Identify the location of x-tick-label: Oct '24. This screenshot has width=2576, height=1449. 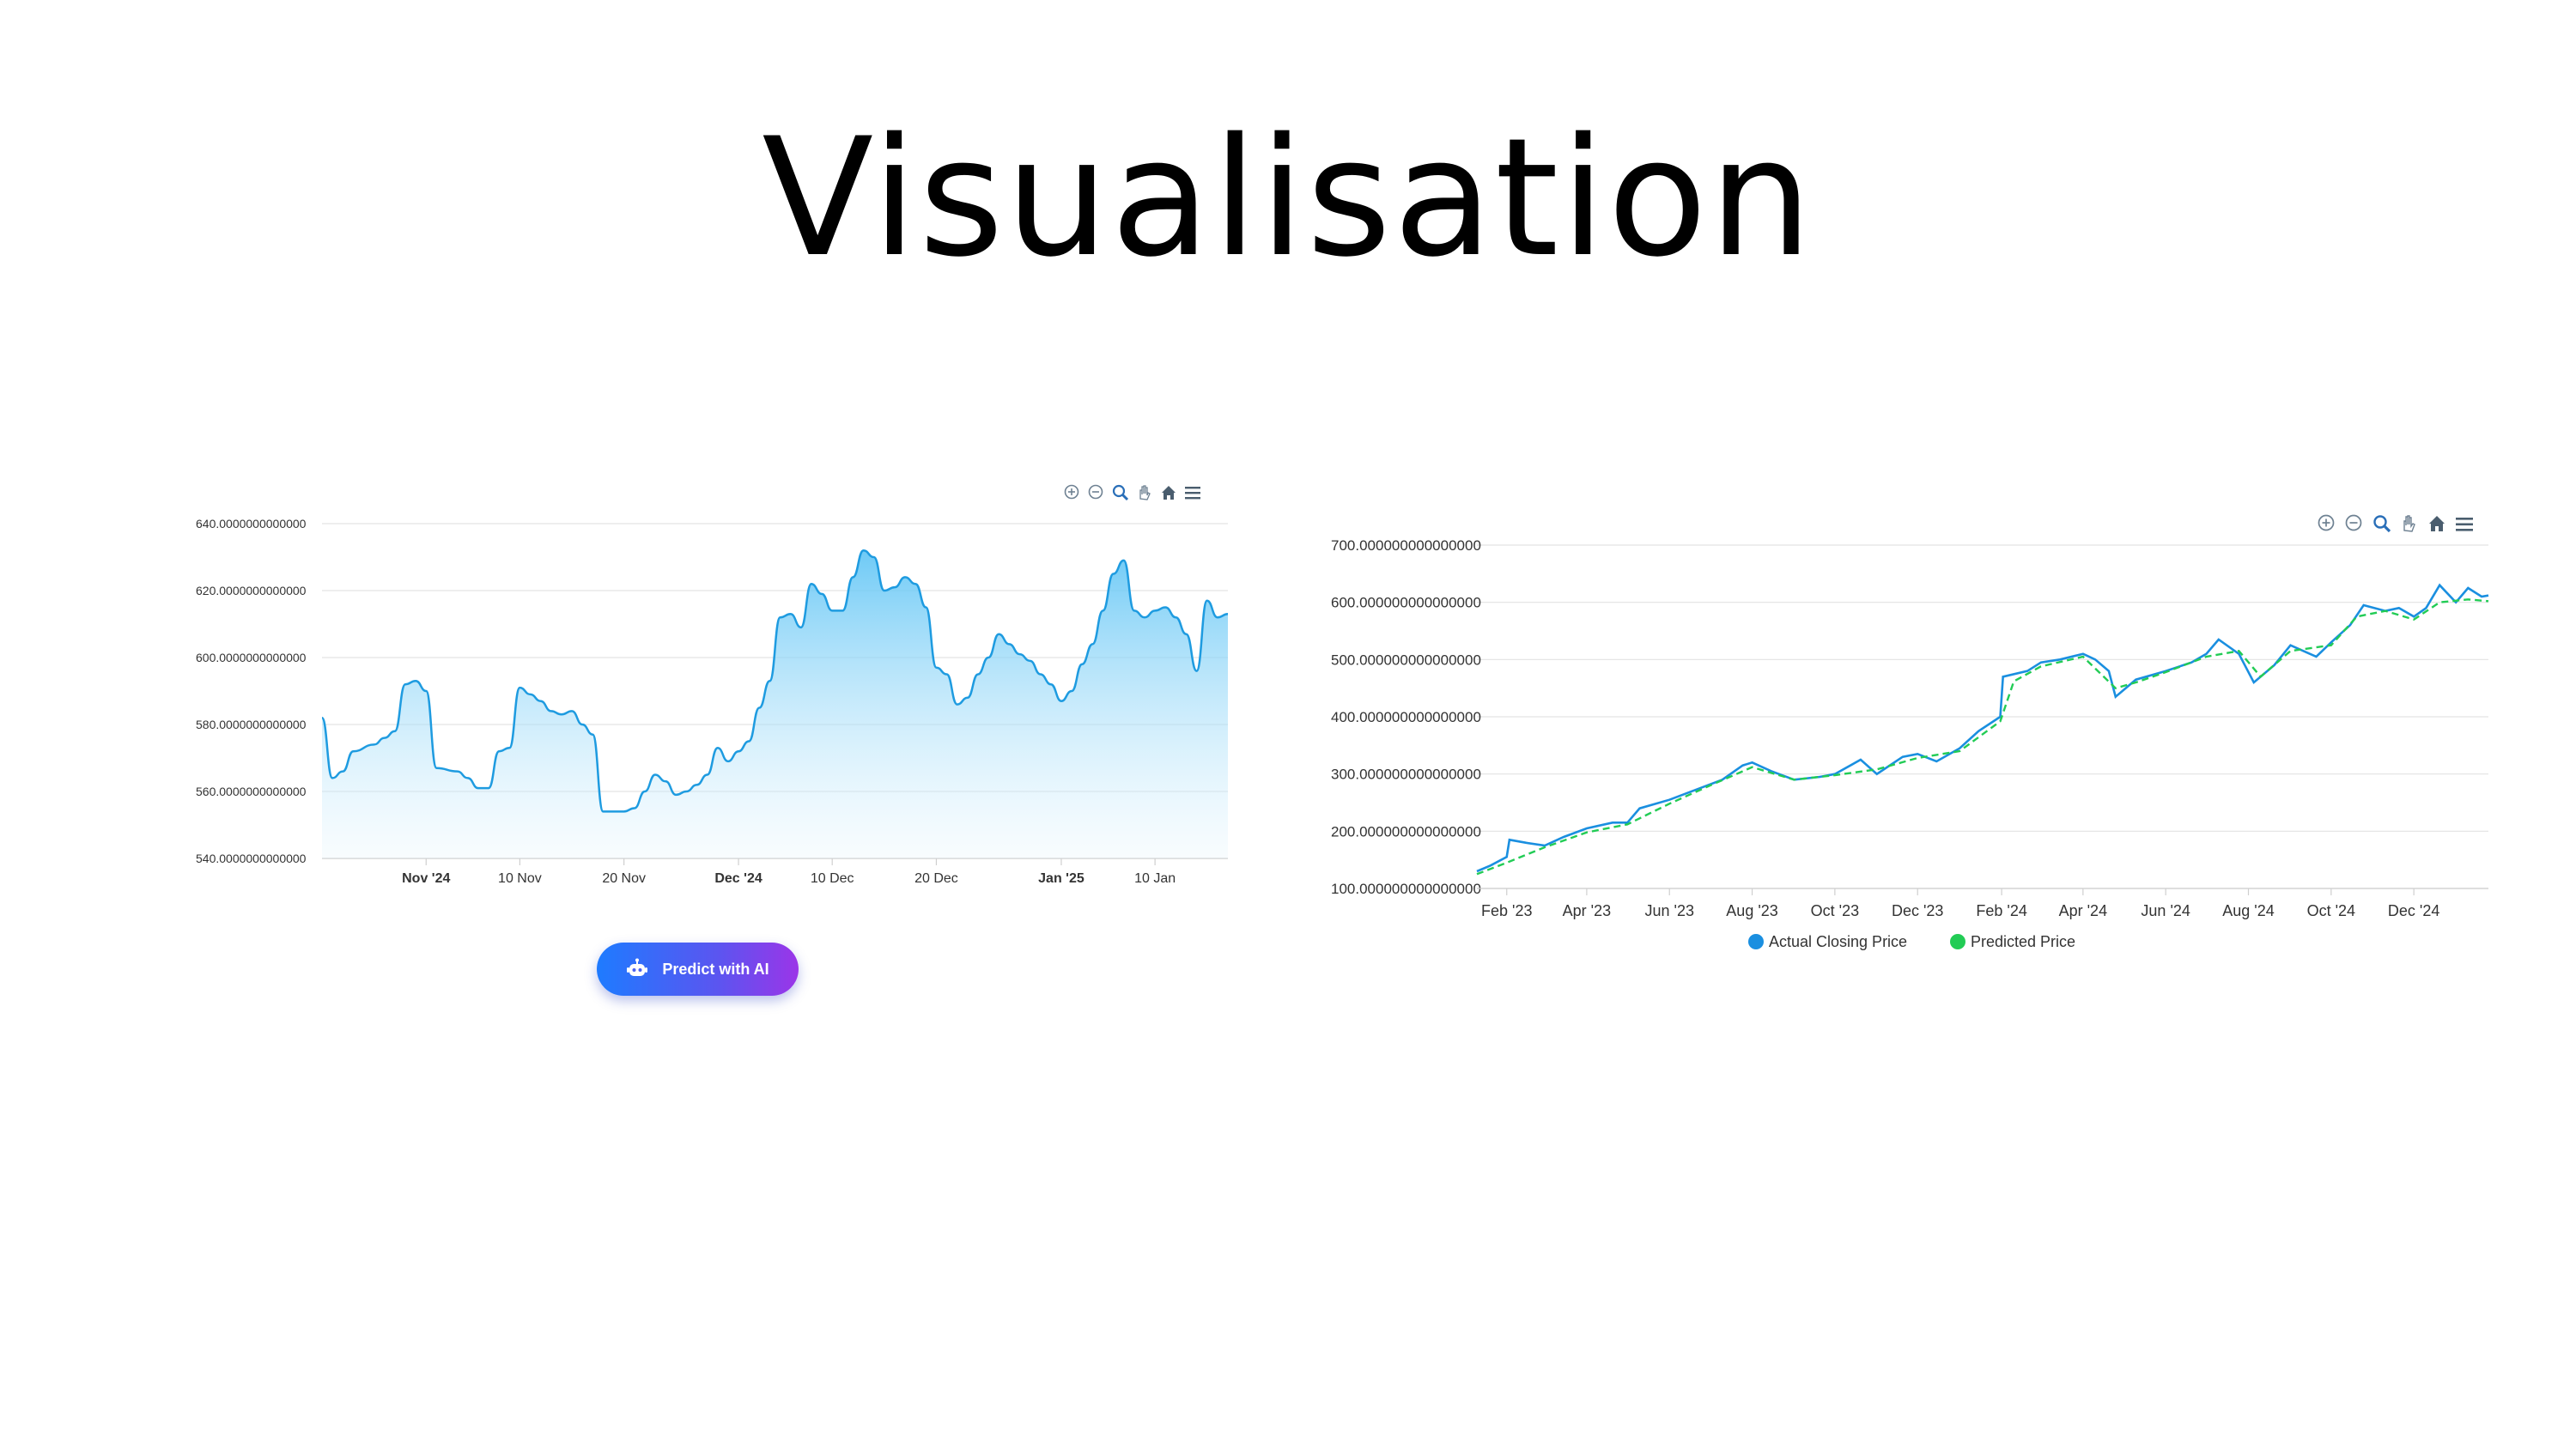
(2331, 910).